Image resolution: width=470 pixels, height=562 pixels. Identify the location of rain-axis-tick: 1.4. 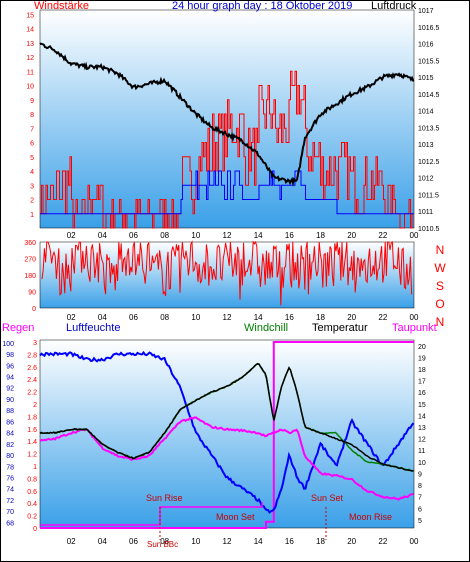
(32, 442).